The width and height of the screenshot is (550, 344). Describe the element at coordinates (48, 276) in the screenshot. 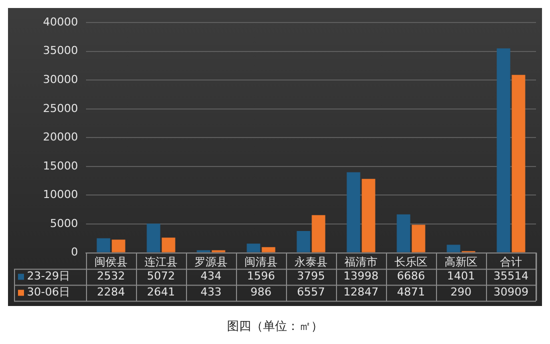

I see `legend-label: 23-29日` at that location.